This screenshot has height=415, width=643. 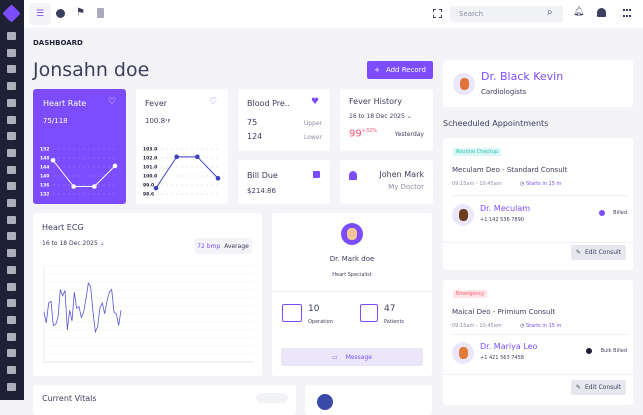 What do you see at coordinates (11, 203) in the screenshot?
I see `list-icon` at bounding box center [11, 203].